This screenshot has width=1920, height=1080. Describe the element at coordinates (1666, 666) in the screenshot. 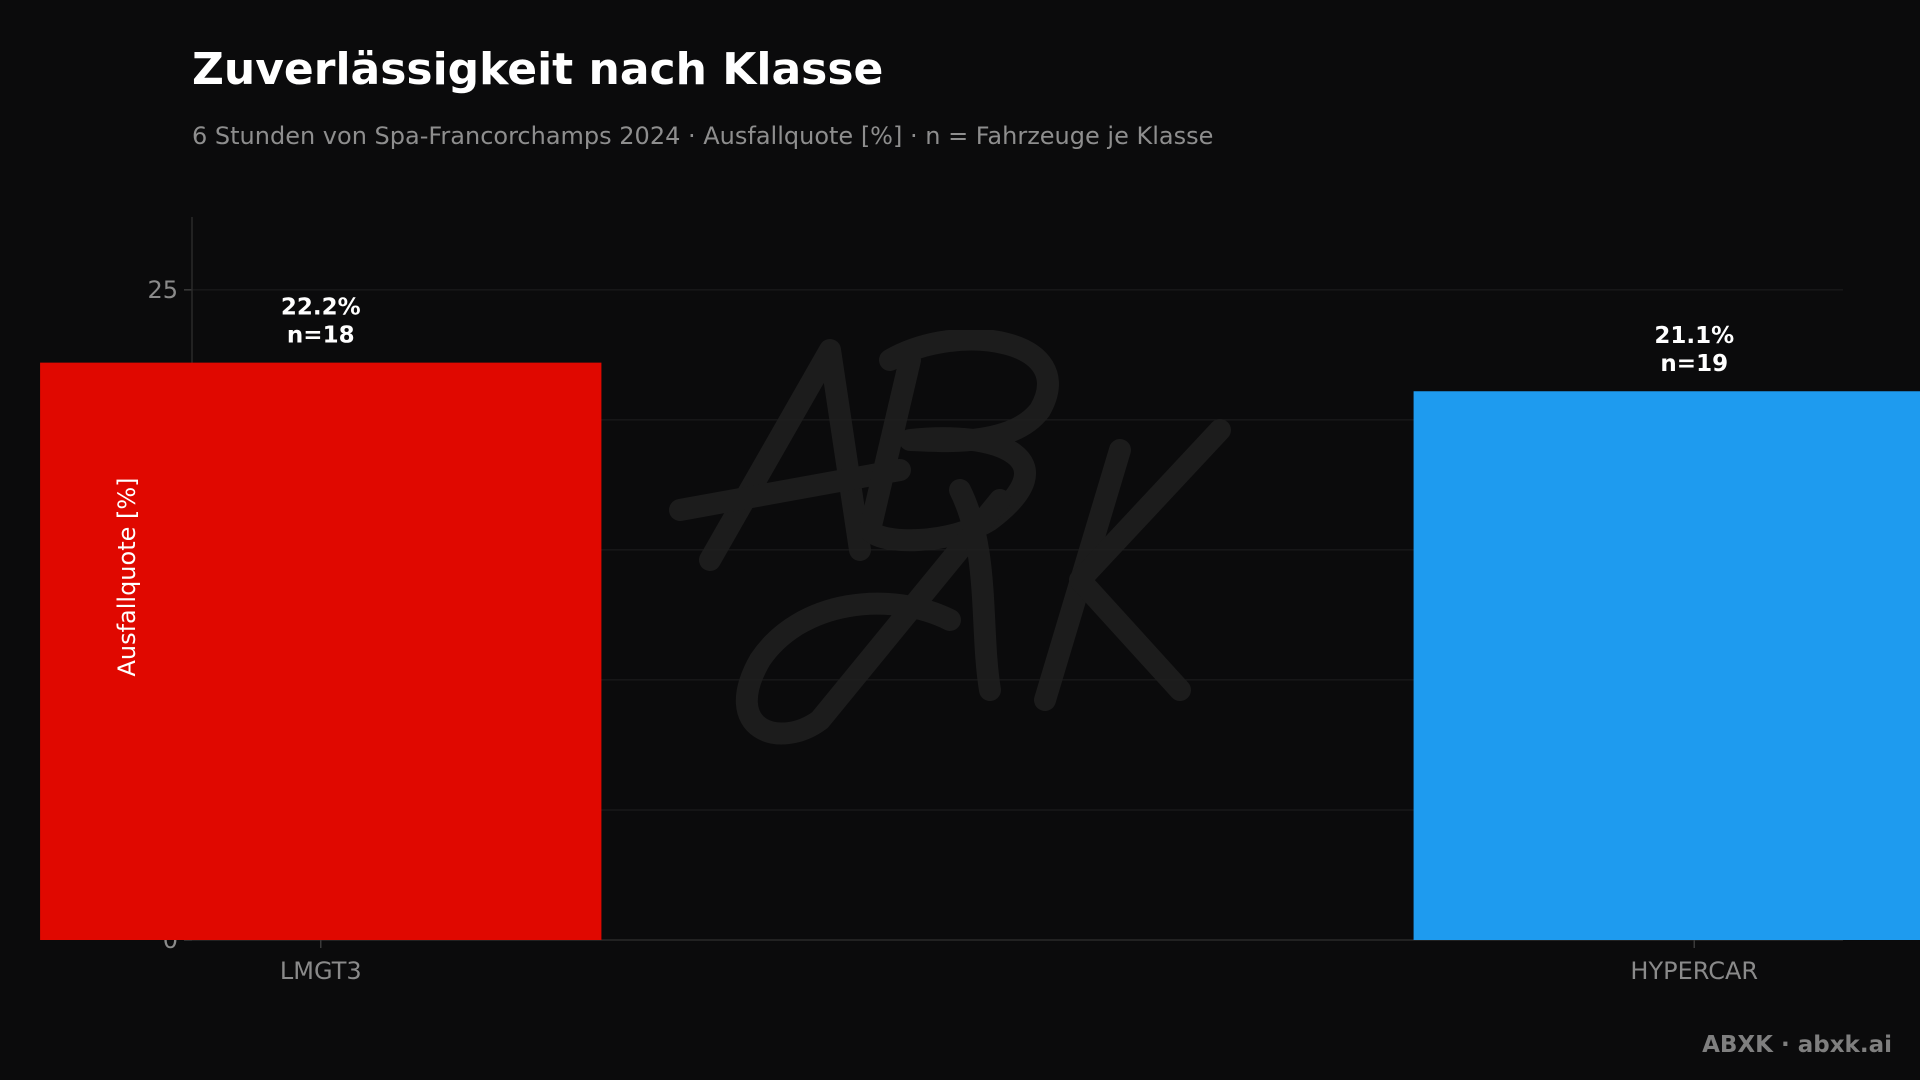

I see `bar-hypercar` at that location.